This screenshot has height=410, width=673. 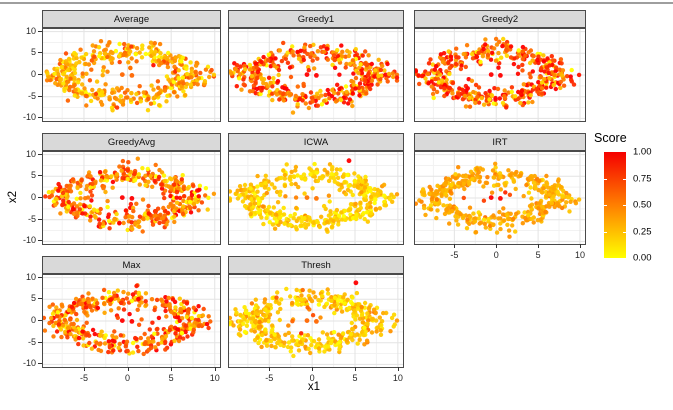 I want to click on x-tick-label: 10, so click(x=397, y=378).